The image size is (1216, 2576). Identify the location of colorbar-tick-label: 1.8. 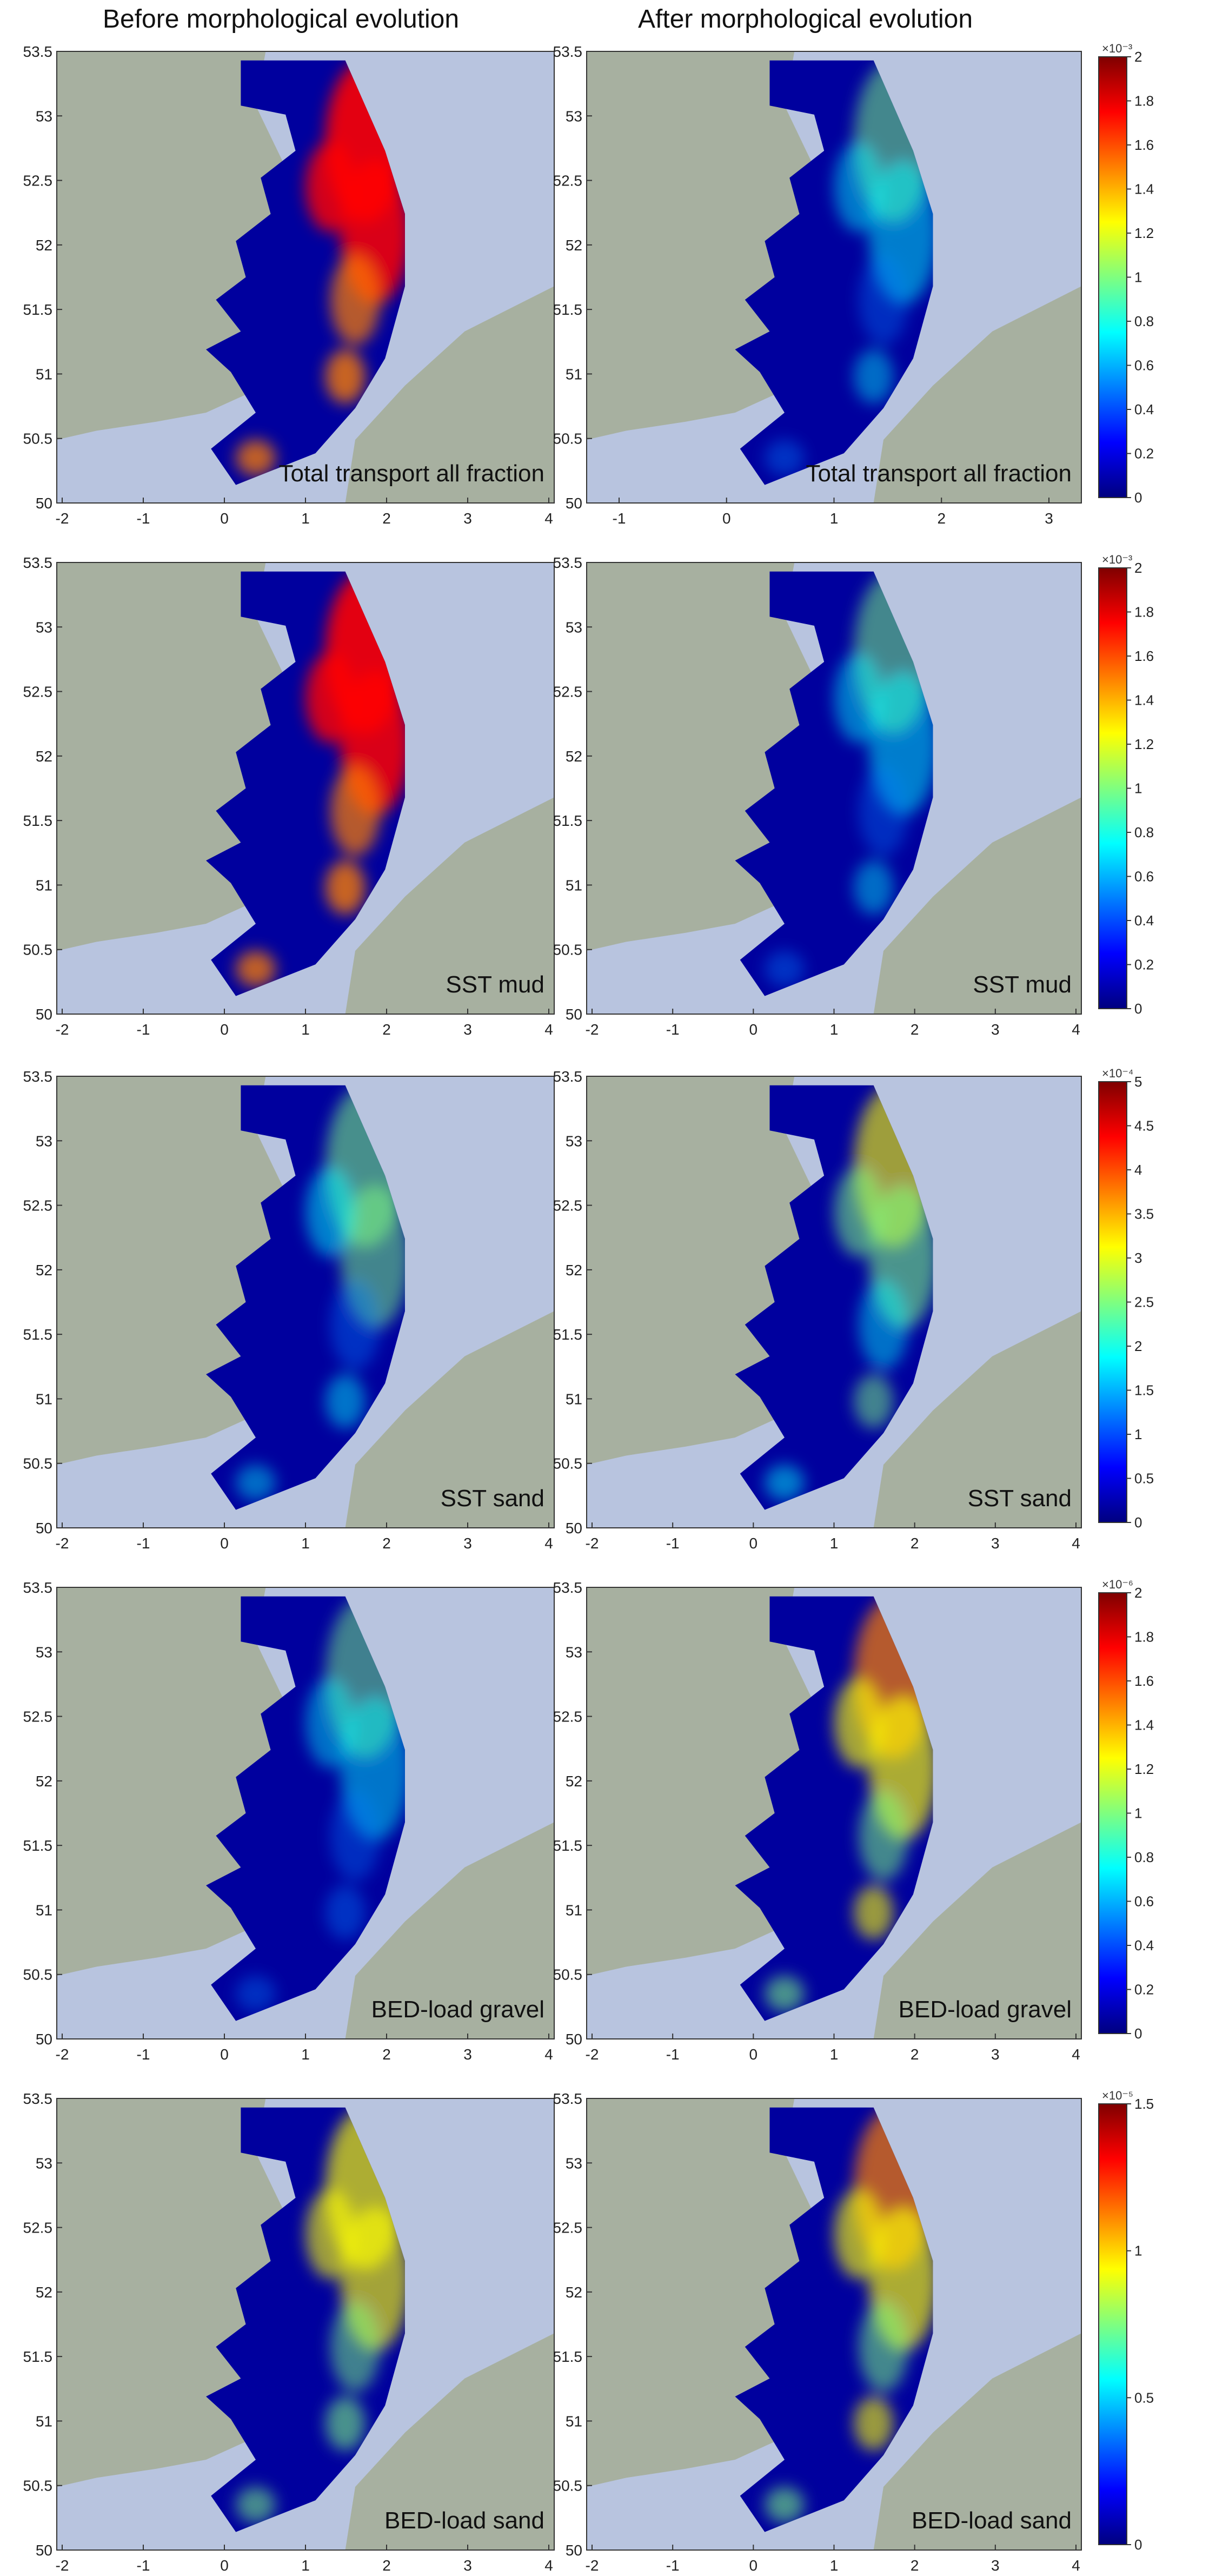
(1144, 612).